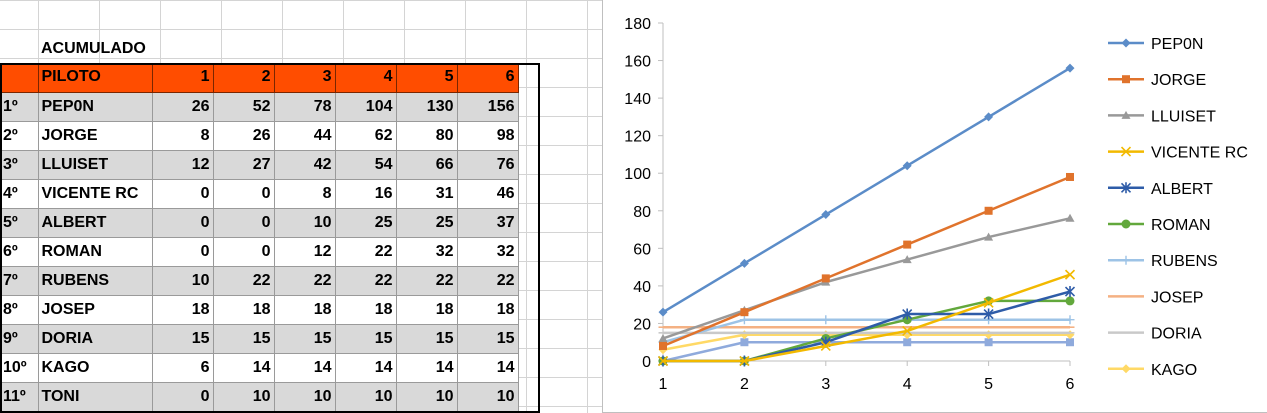 The height and width of the screenshot is (413, 1267). Describe the element at coordinates (19, 339) in the screenshot. I see `position-cell: 9º` at that location.